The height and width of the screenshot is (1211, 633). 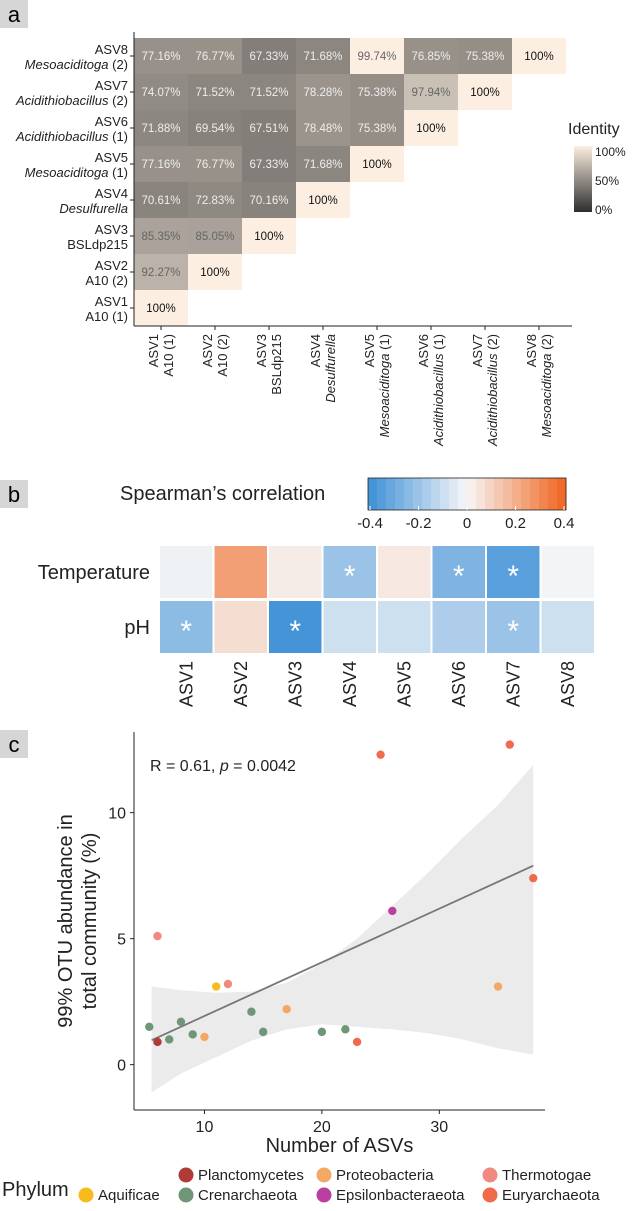 What do you see at coordinates (342, 952) in the screenshot?
I see `regression-line` at bounding box center [342, 952].